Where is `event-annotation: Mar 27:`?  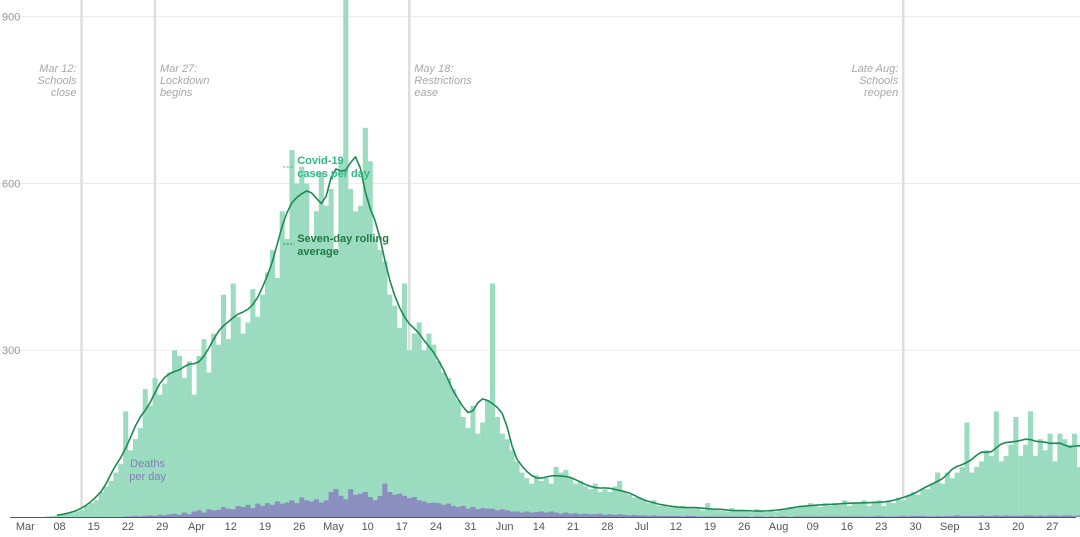 event-annotation: Mar 27: is located at coordinates (178, 69).